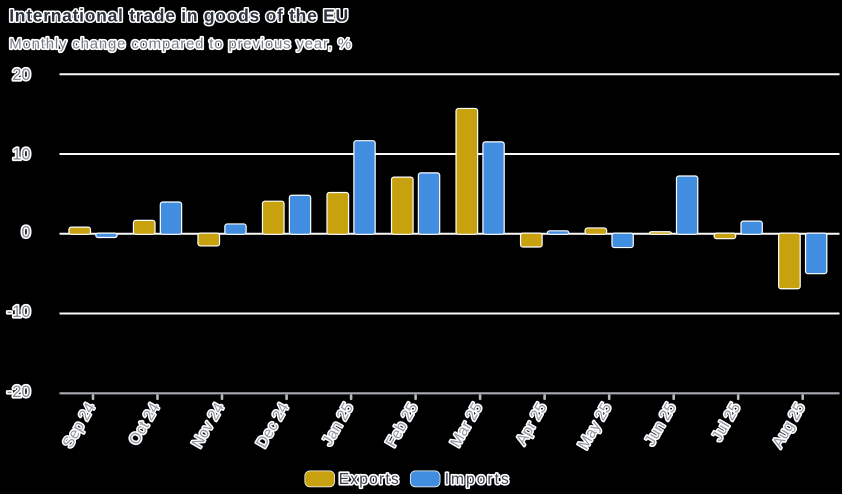 This screenshot has width=842, height=494. Describe the element at coordinates (369, 479) in the screenshot. I see `svg-text: Exports` at that location.